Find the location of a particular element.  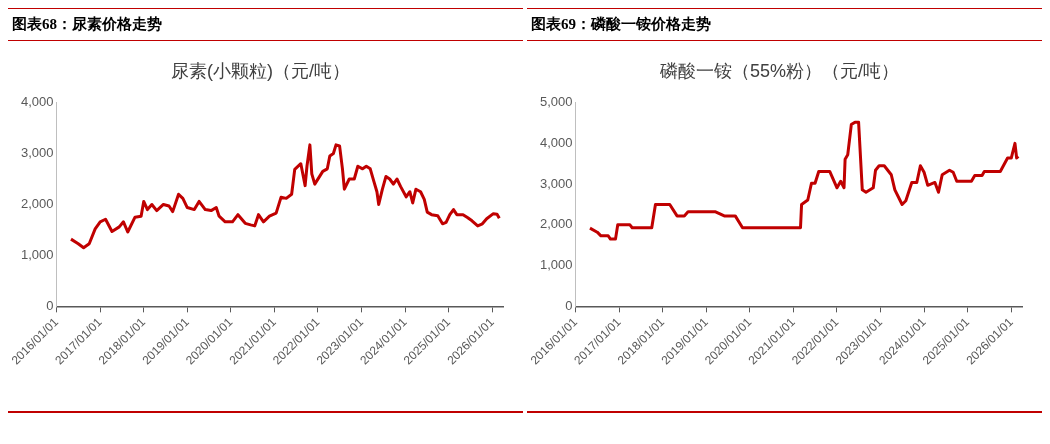

chart-title: 图表68：尿素价格走势 is located at coordinates (265, 24).